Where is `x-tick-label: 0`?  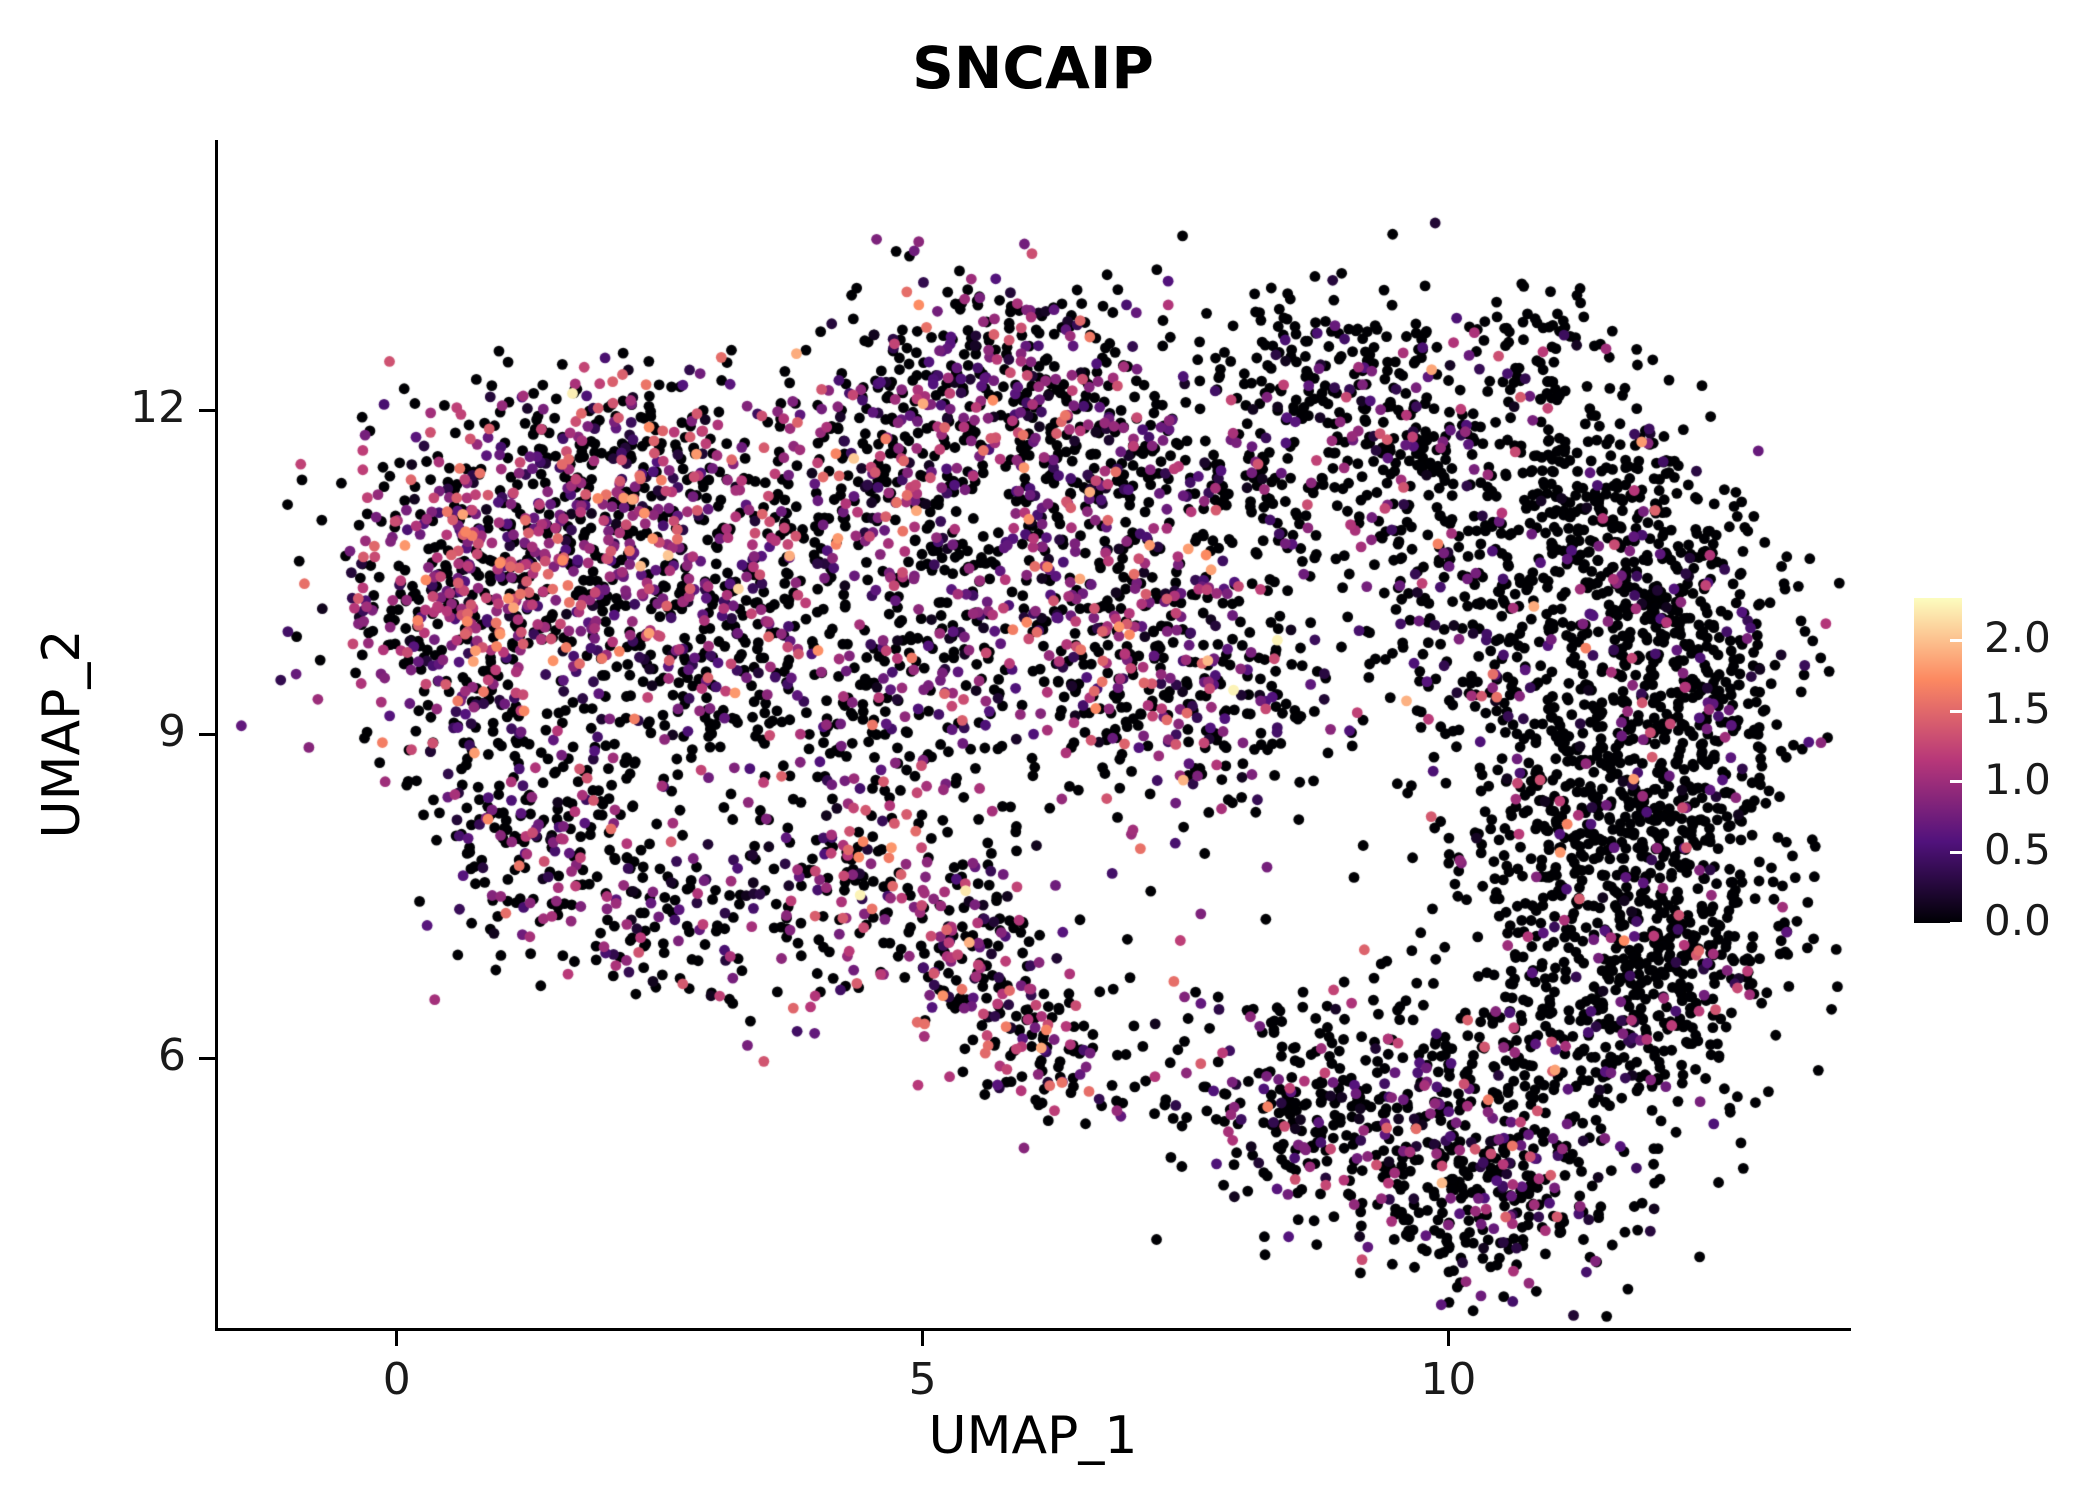
x-tick-label: 0 is located at coordinates (396, 1379).